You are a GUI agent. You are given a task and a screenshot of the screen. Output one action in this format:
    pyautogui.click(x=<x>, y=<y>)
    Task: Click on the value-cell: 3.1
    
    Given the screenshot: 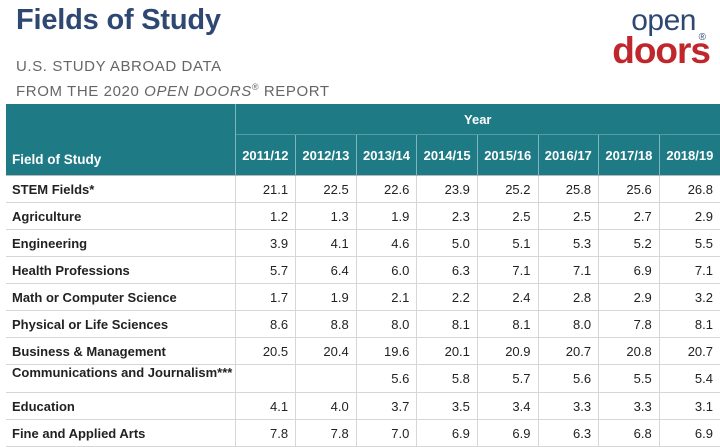 What is the action you would take?
    pyautogui.click(x=689, y=406)
    